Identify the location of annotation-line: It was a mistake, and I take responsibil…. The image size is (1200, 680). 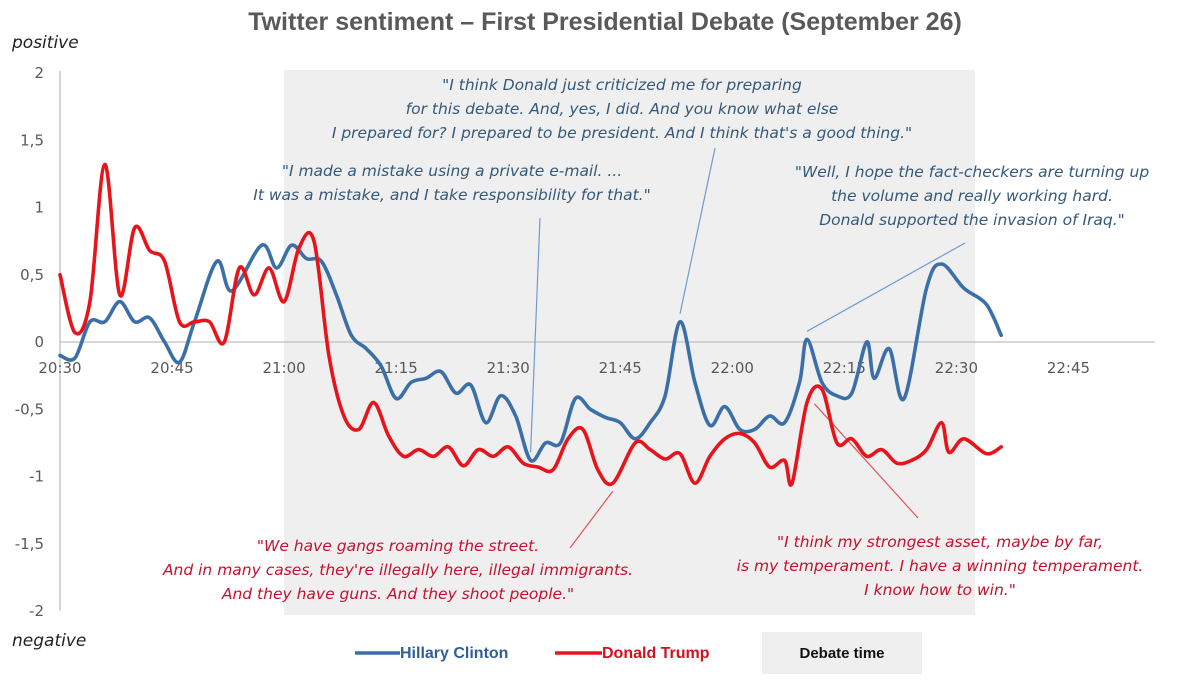
(451, 195).